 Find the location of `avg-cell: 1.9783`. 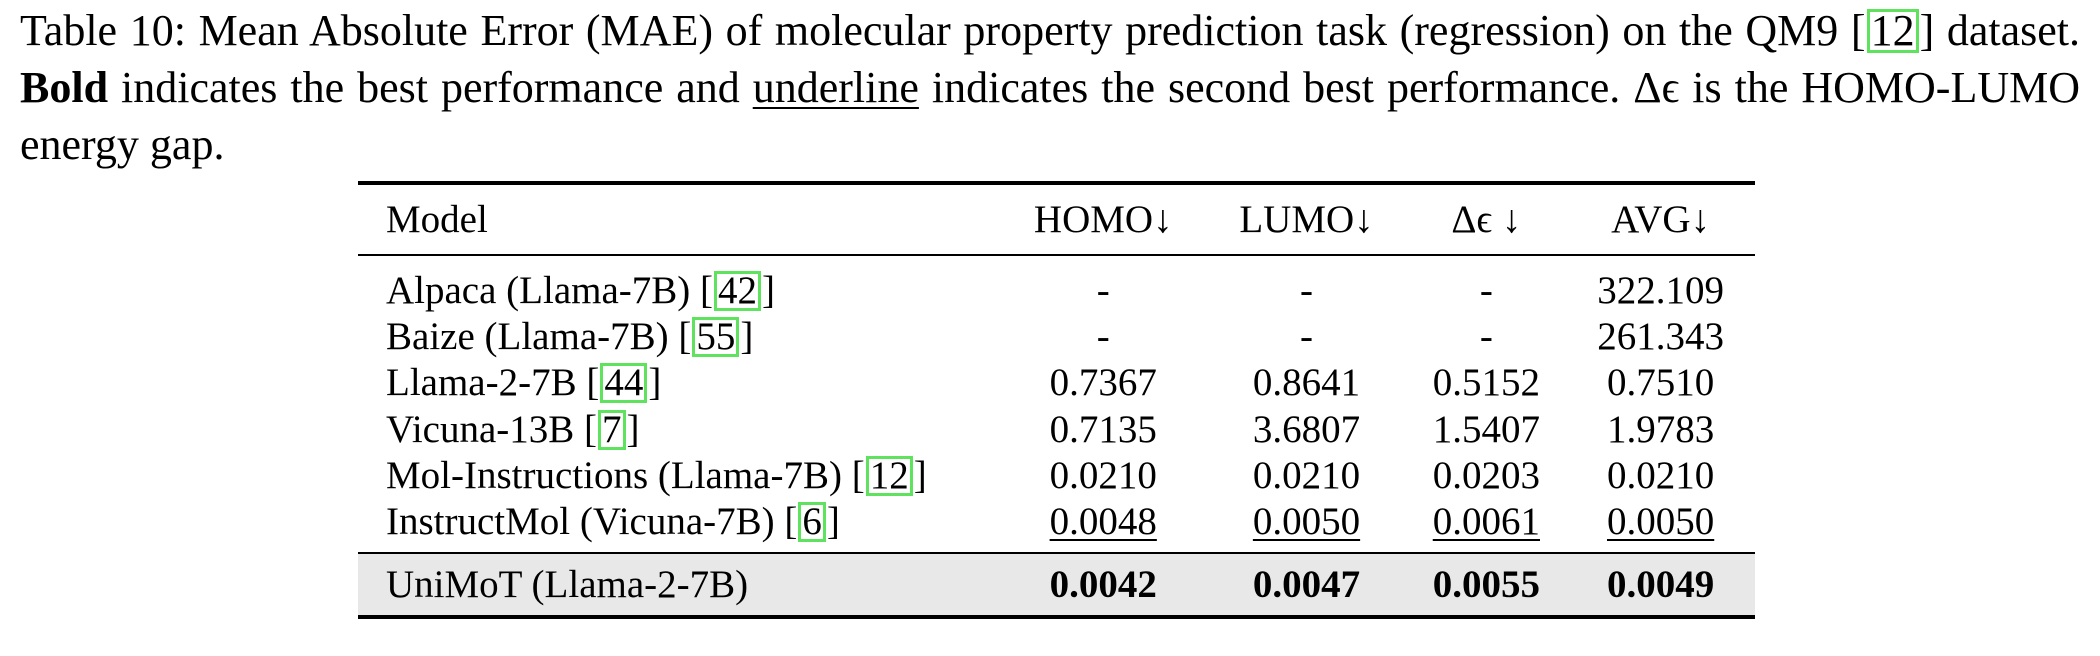

avg-cell: 1.9783 is located at coordinates (1660, 429).